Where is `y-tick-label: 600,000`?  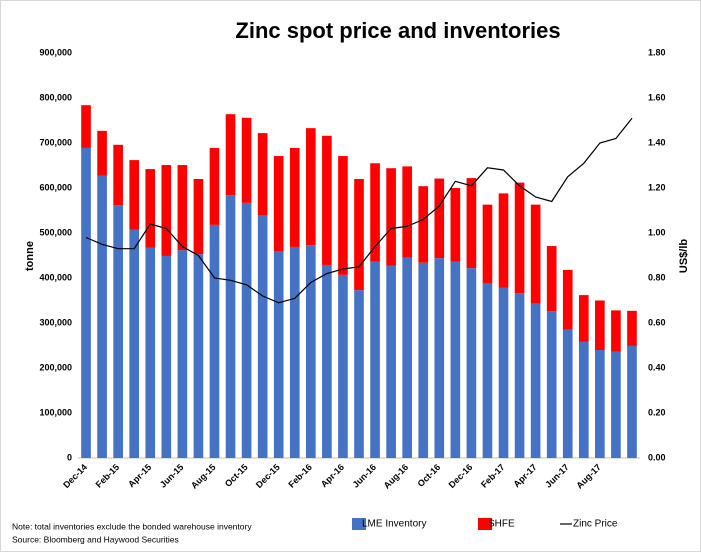
y-tick-label: 600,000 is located at coordinates (55, 187).